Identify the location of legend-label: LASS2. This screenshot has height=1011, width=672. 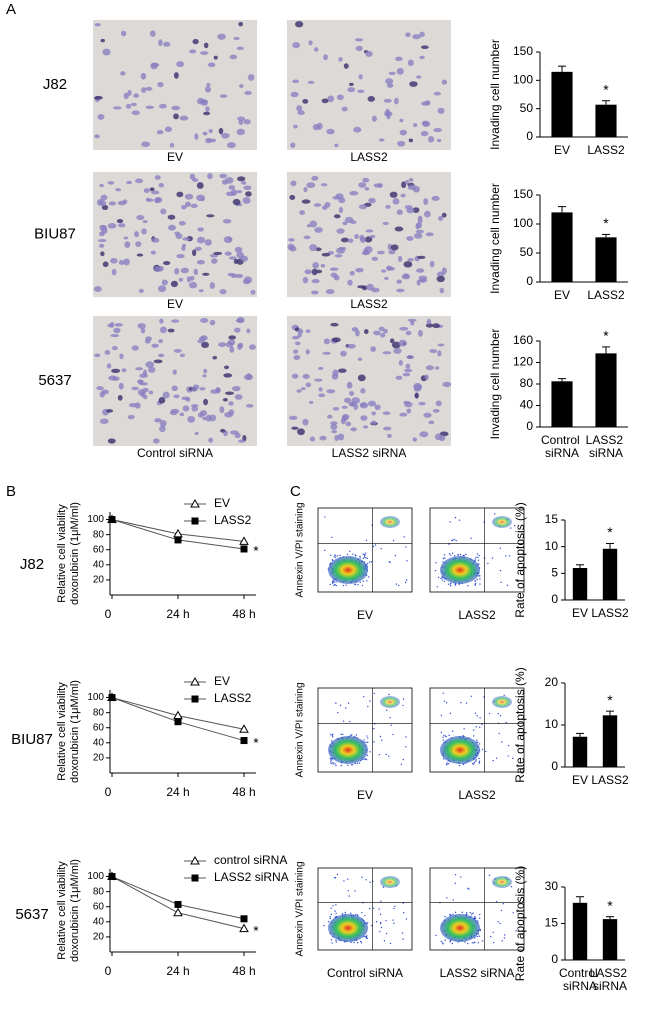
(233, 520).